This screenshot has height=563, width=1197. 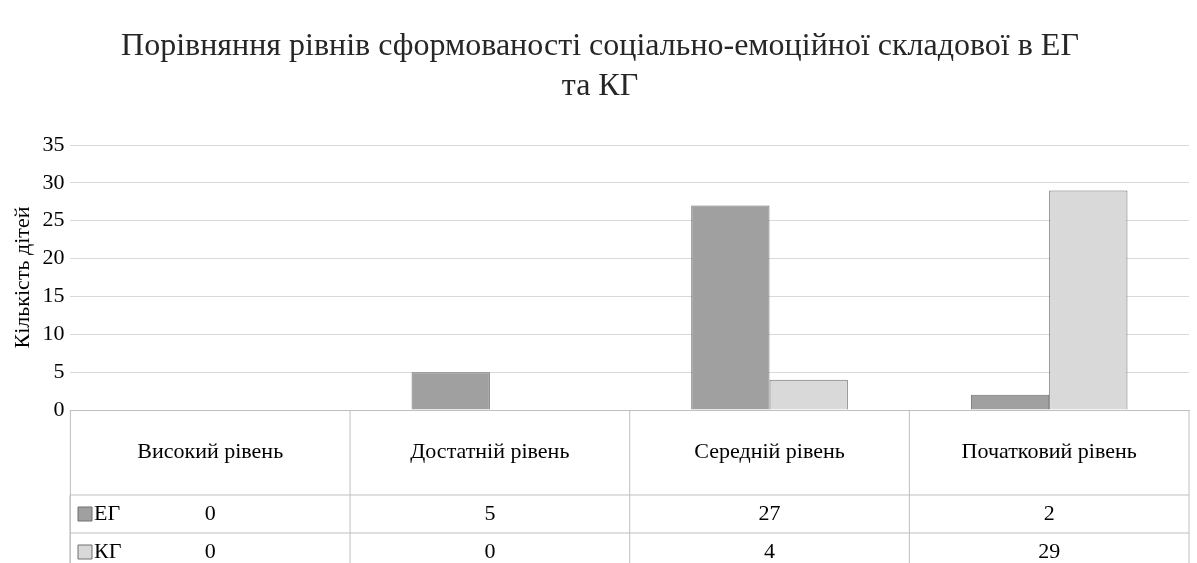 I want to click on y-tick-label: 25, so click(x=53, y=219).